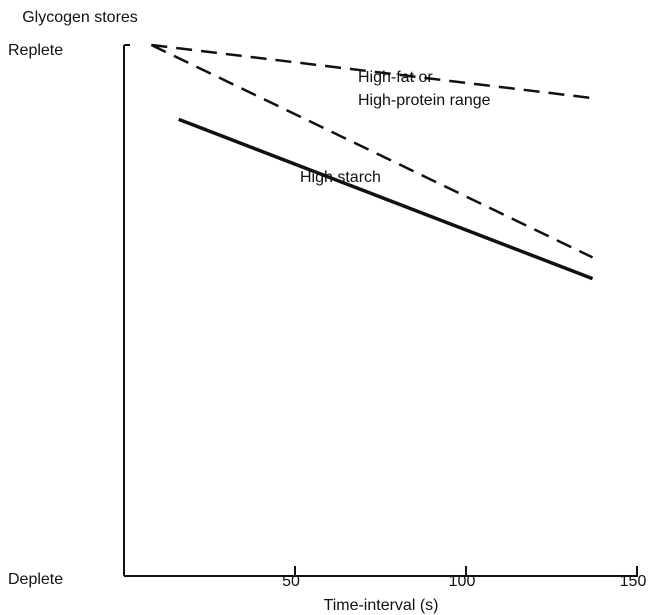 This screenshot has height=615, width=656. Describe the element at coordinates (381, 605) in the screenshot. I see `x-axis-label: Time-interval (s)` at that location.